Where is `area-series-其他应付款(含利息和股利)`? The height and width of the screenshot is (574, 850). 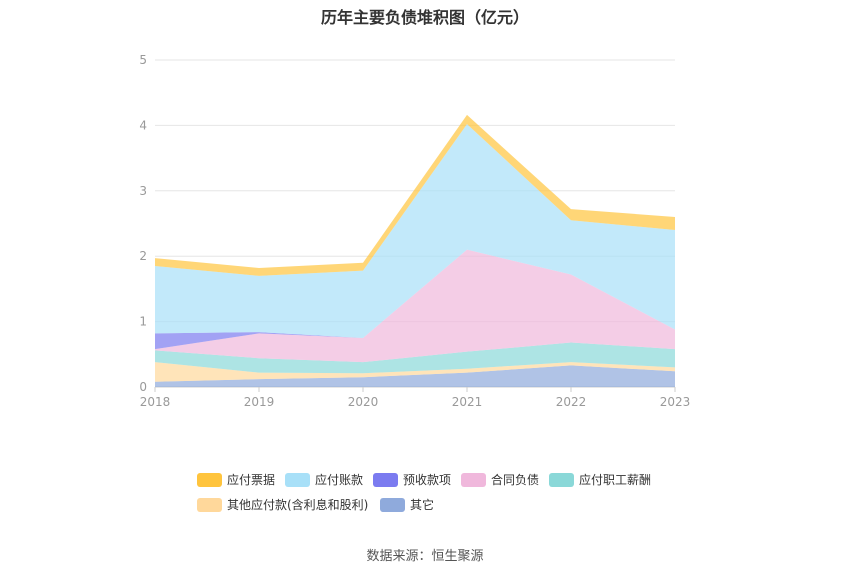 area-series-其他应付款(含利息和股利) is located at coordinates (415, 372).